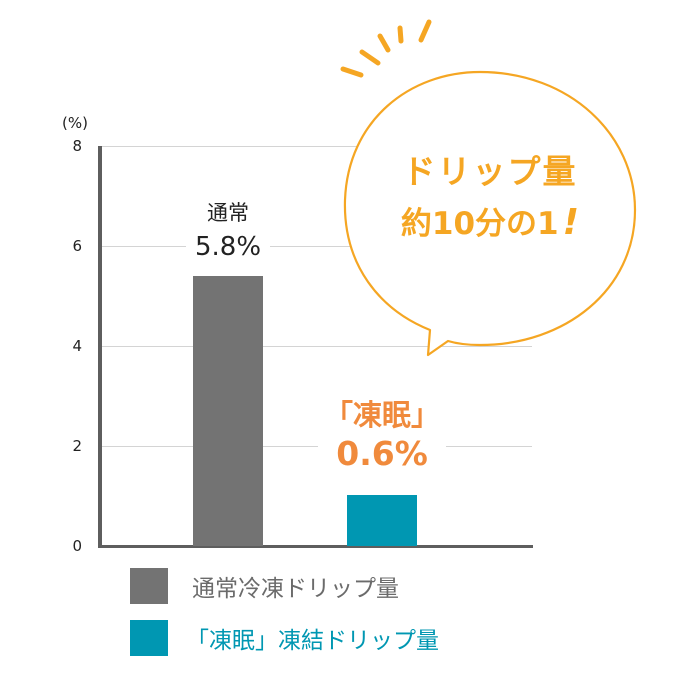 The height and width of the screenshot is (700, 700). I want to click on bar-normal-freezing, so click(228, 411).